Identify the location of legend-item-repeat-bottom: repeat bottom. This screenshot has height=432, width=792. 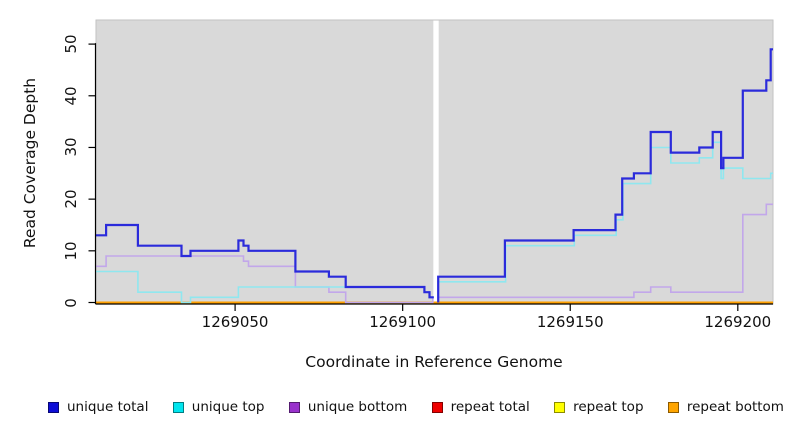
(725, 407).